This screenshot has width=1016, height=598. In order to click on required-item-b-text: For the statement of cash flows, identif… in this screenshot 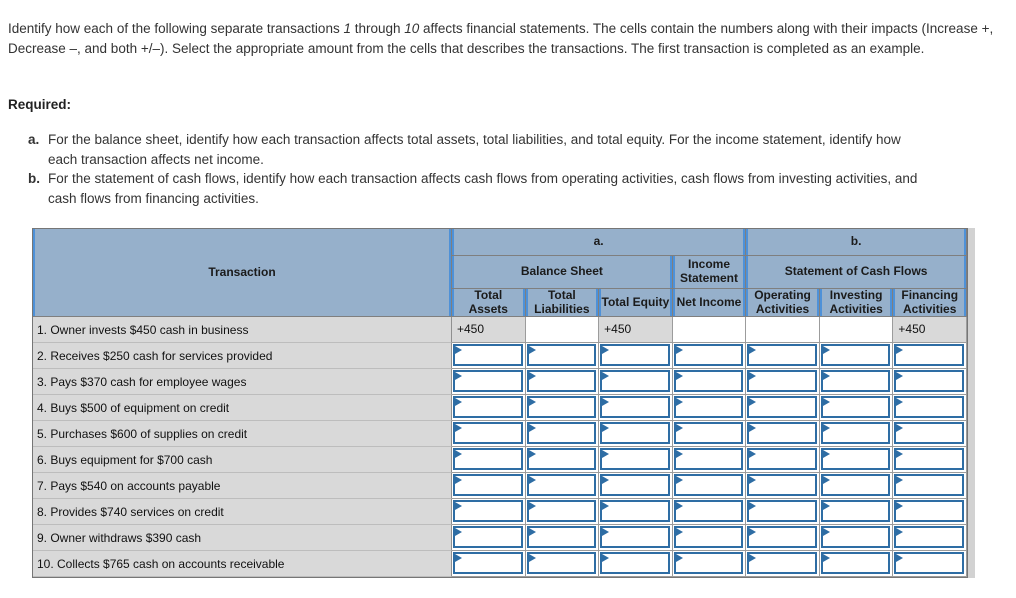, I will do `click(483, 188)`.